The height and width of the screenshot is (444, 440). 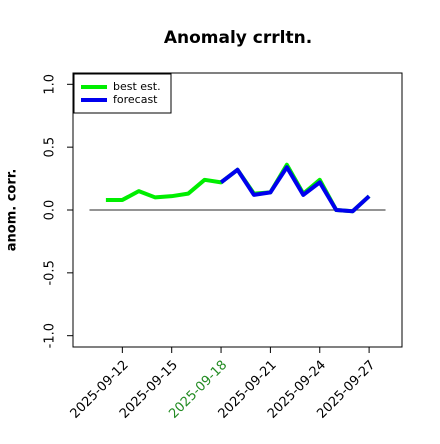 What do you see at coordinates (50, 84) in the screenshot?
I see `y-tick-label: 1.0` at bounding box center [50, 84].